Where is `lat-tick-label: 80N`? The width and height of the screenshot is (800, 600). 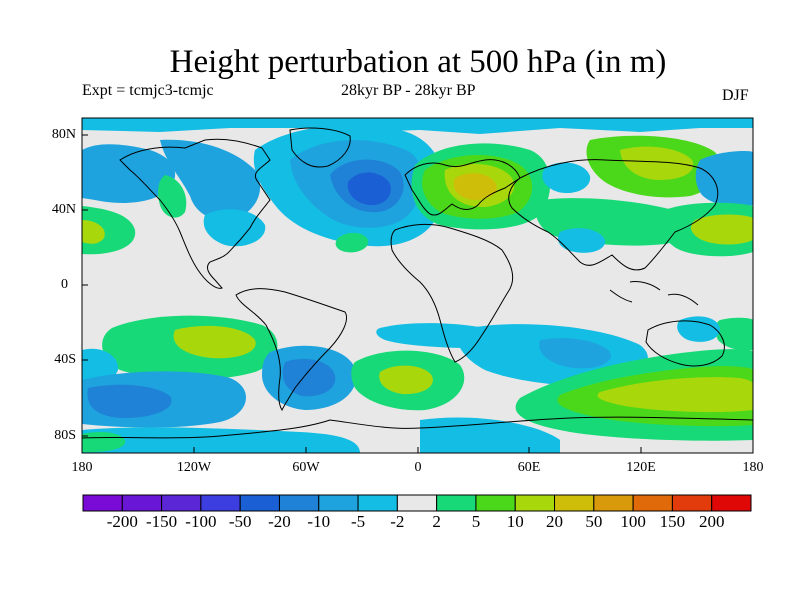 lat-tick-label: 80N is located at coordinates (63, 134).